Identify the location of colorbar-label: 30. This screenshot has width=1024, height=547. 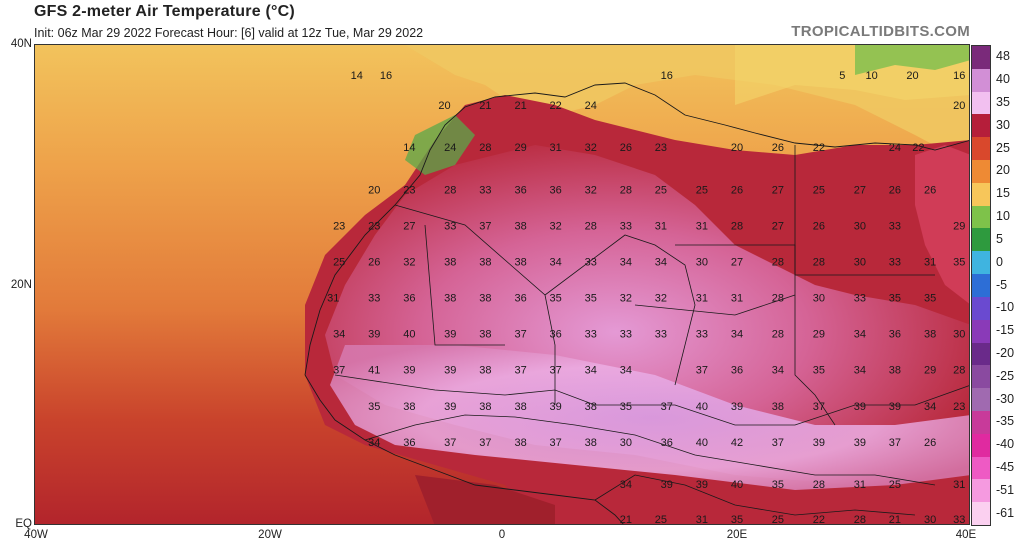
(1003, 124).